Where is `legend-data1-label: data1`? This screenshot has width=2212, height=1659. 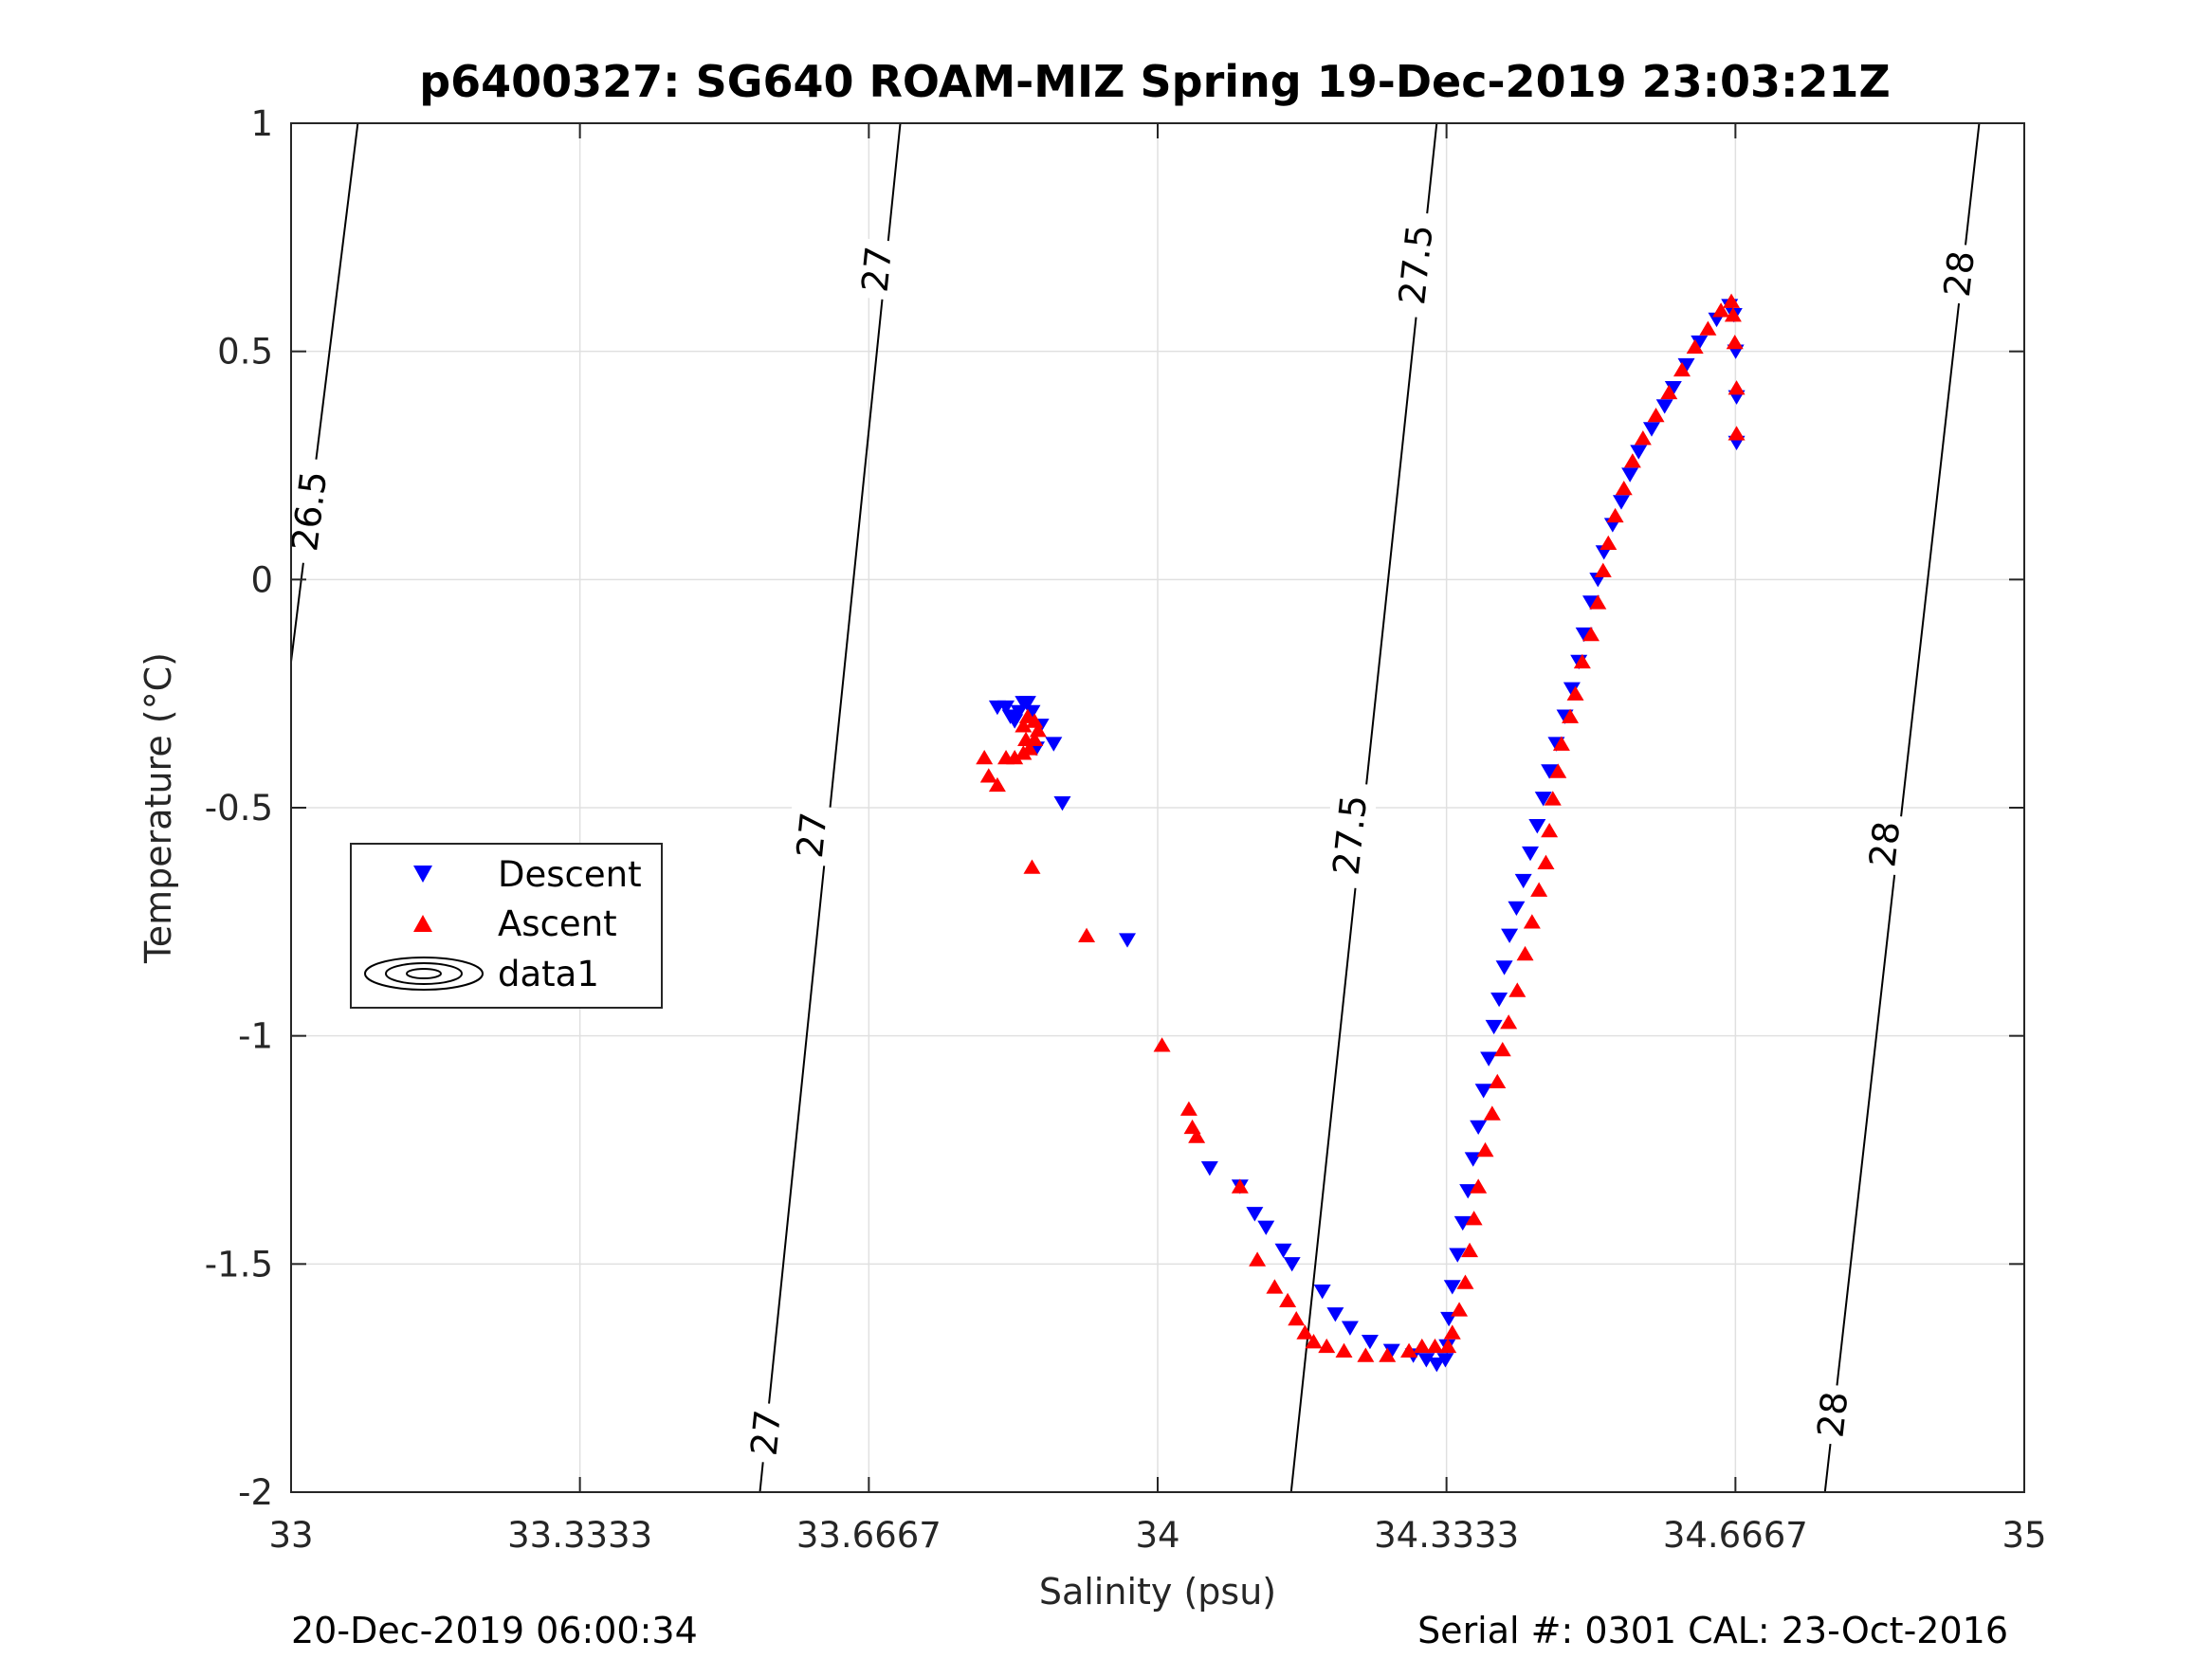 legend-data1-label: data1 is located at coordinates (548, 974).